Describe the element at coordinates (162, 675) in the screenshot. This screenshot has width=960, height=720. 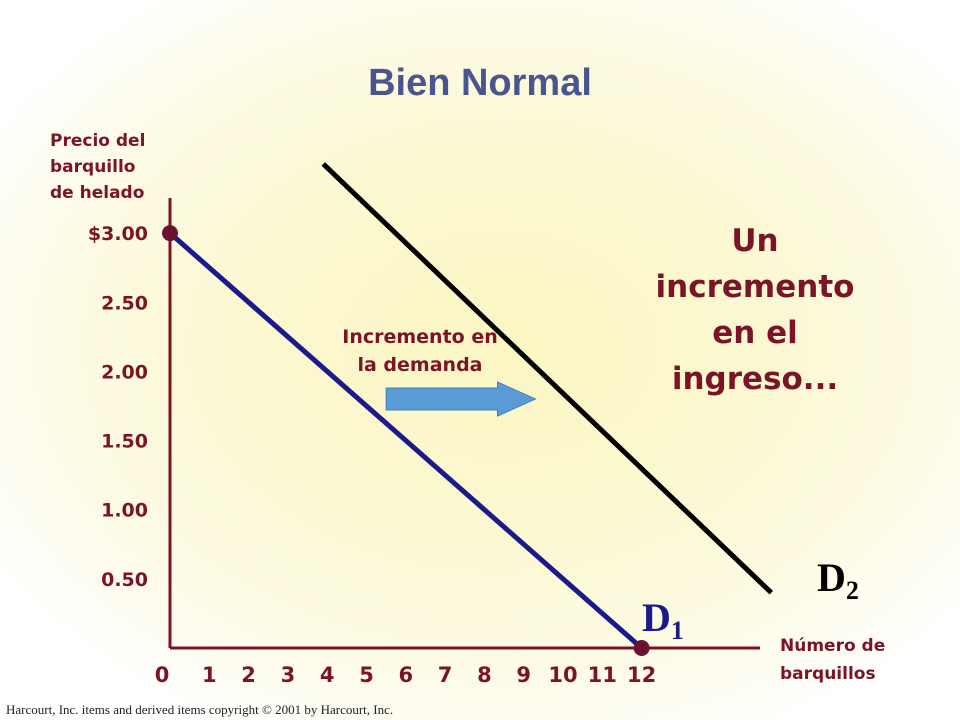
I see `x-tick-label: 0` at that location.